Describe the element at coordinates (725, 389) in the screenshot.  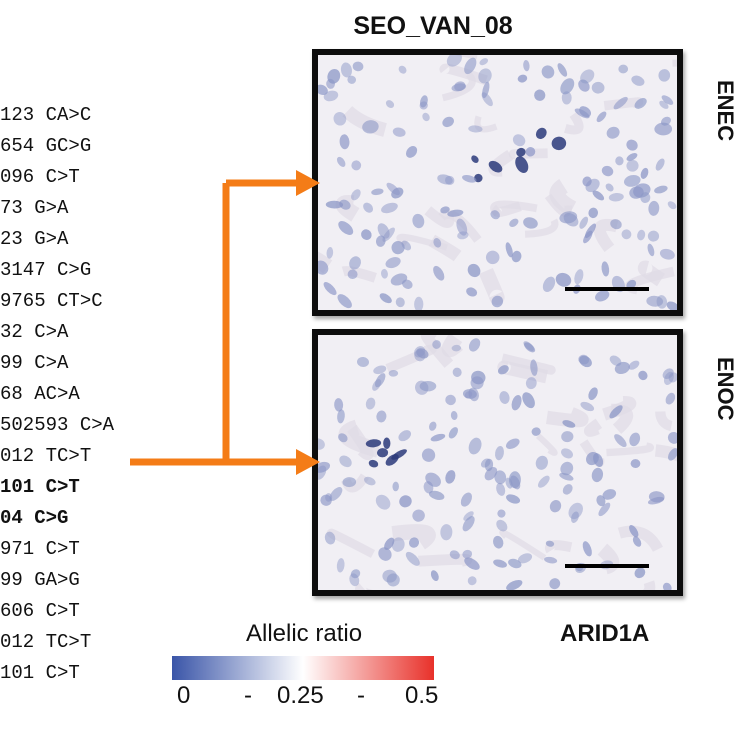
I see `enoc-label: ENOC` at that location.